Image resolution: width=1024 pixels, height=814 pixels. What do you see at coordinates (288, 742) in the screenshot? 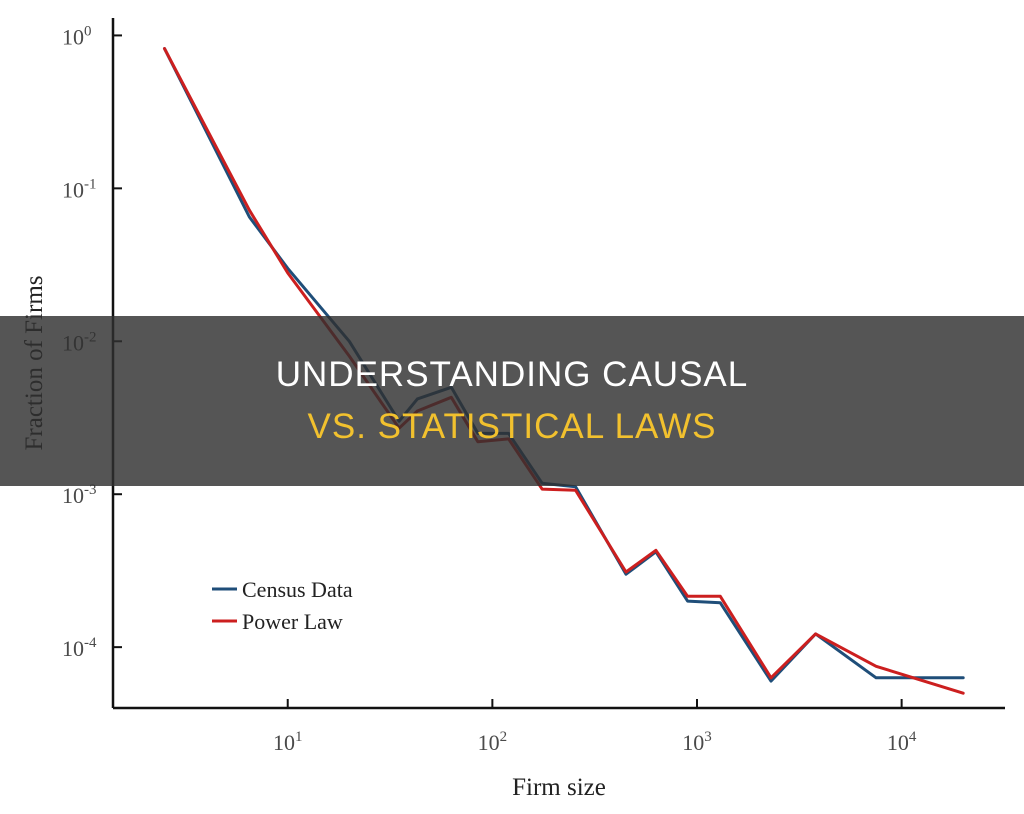
I see `x-tick-label: 10¹` at bounding box center [288, 742].